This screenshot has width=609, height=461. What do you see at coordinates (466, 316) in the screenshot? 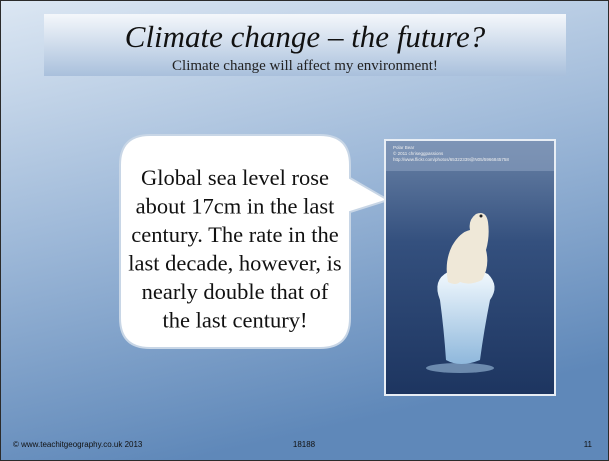
I see `ice-floe` at bounding box center [466, 316].